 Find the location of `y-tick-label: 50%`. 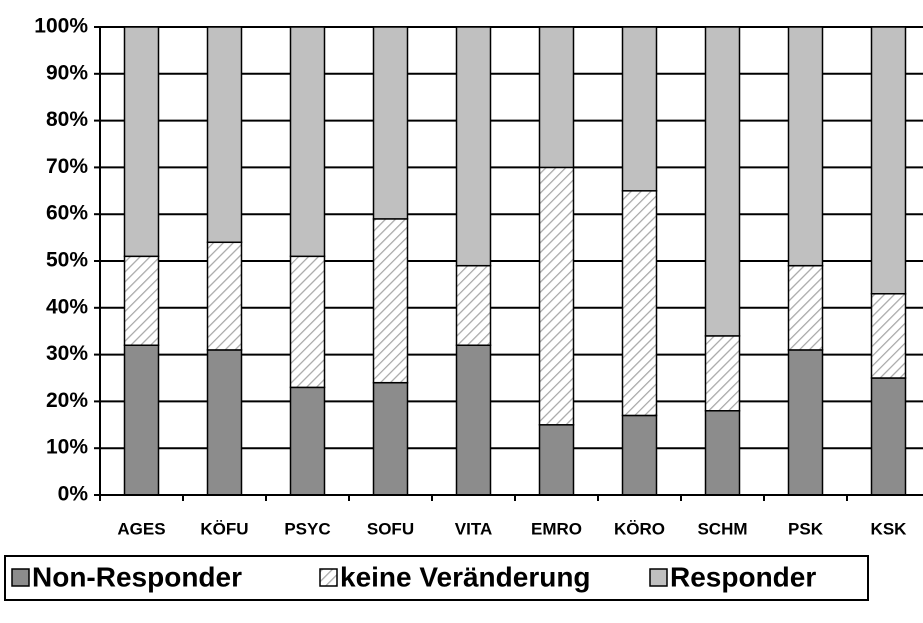

y-tick-label: 50% is located at coordinates (67, 260).